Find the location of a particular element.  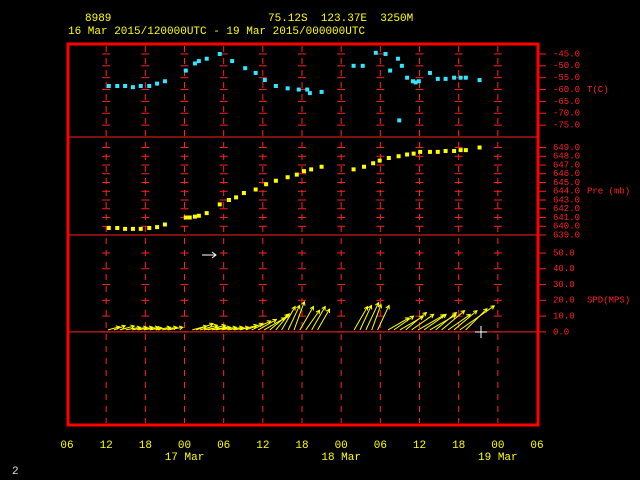

y-axis-label: Pre (mb) is located at coordinates (608, 192).